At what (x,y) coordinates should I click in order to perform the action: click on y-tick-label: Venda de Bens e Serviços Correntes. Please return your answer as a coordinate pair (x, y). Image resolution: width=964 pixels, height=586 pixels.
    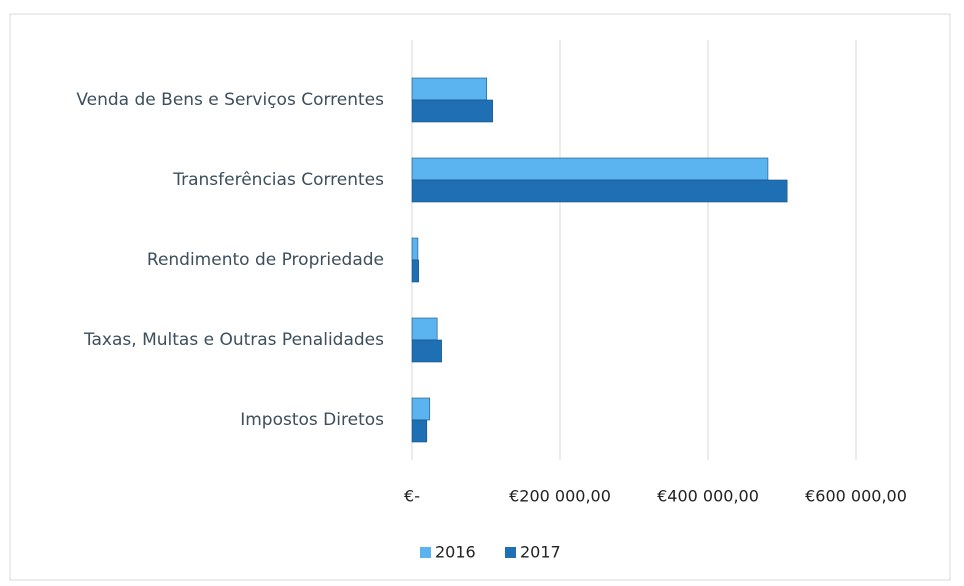
    Looking at the image, I should click on (230, 100).